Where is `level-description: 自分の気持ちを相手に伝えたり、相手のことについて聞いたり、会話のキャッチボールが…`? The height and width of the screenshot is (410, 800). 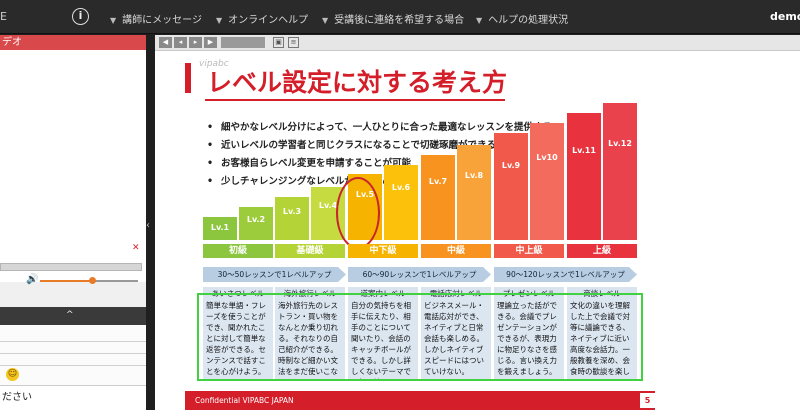 level-description: 自分の気持ちを相手に伝えたり、相手のことについて聞いたり、会話のキャッチボールが… is located at coordinates (383, 339).